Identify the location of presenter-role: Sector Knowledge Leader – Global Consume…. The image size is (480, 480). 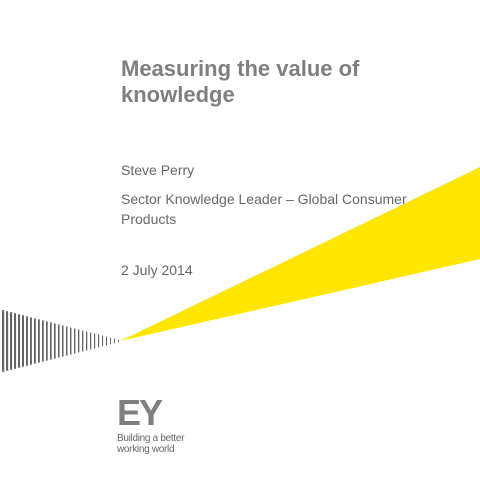
(264, 209).